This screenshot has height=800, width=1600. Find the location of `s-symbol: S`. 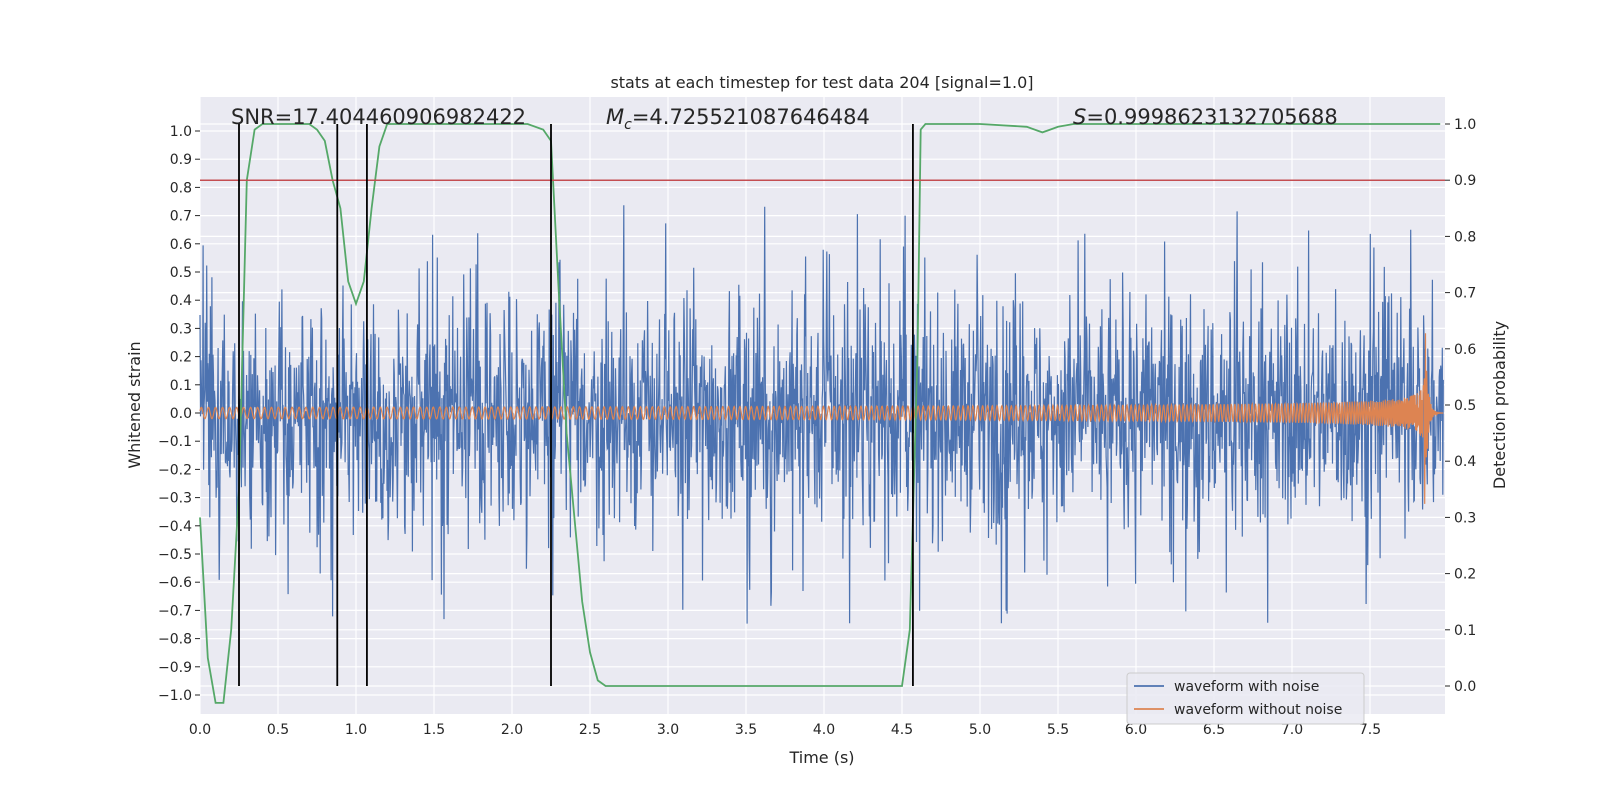

s-symbol: S is located at coordinates (1079, 117).